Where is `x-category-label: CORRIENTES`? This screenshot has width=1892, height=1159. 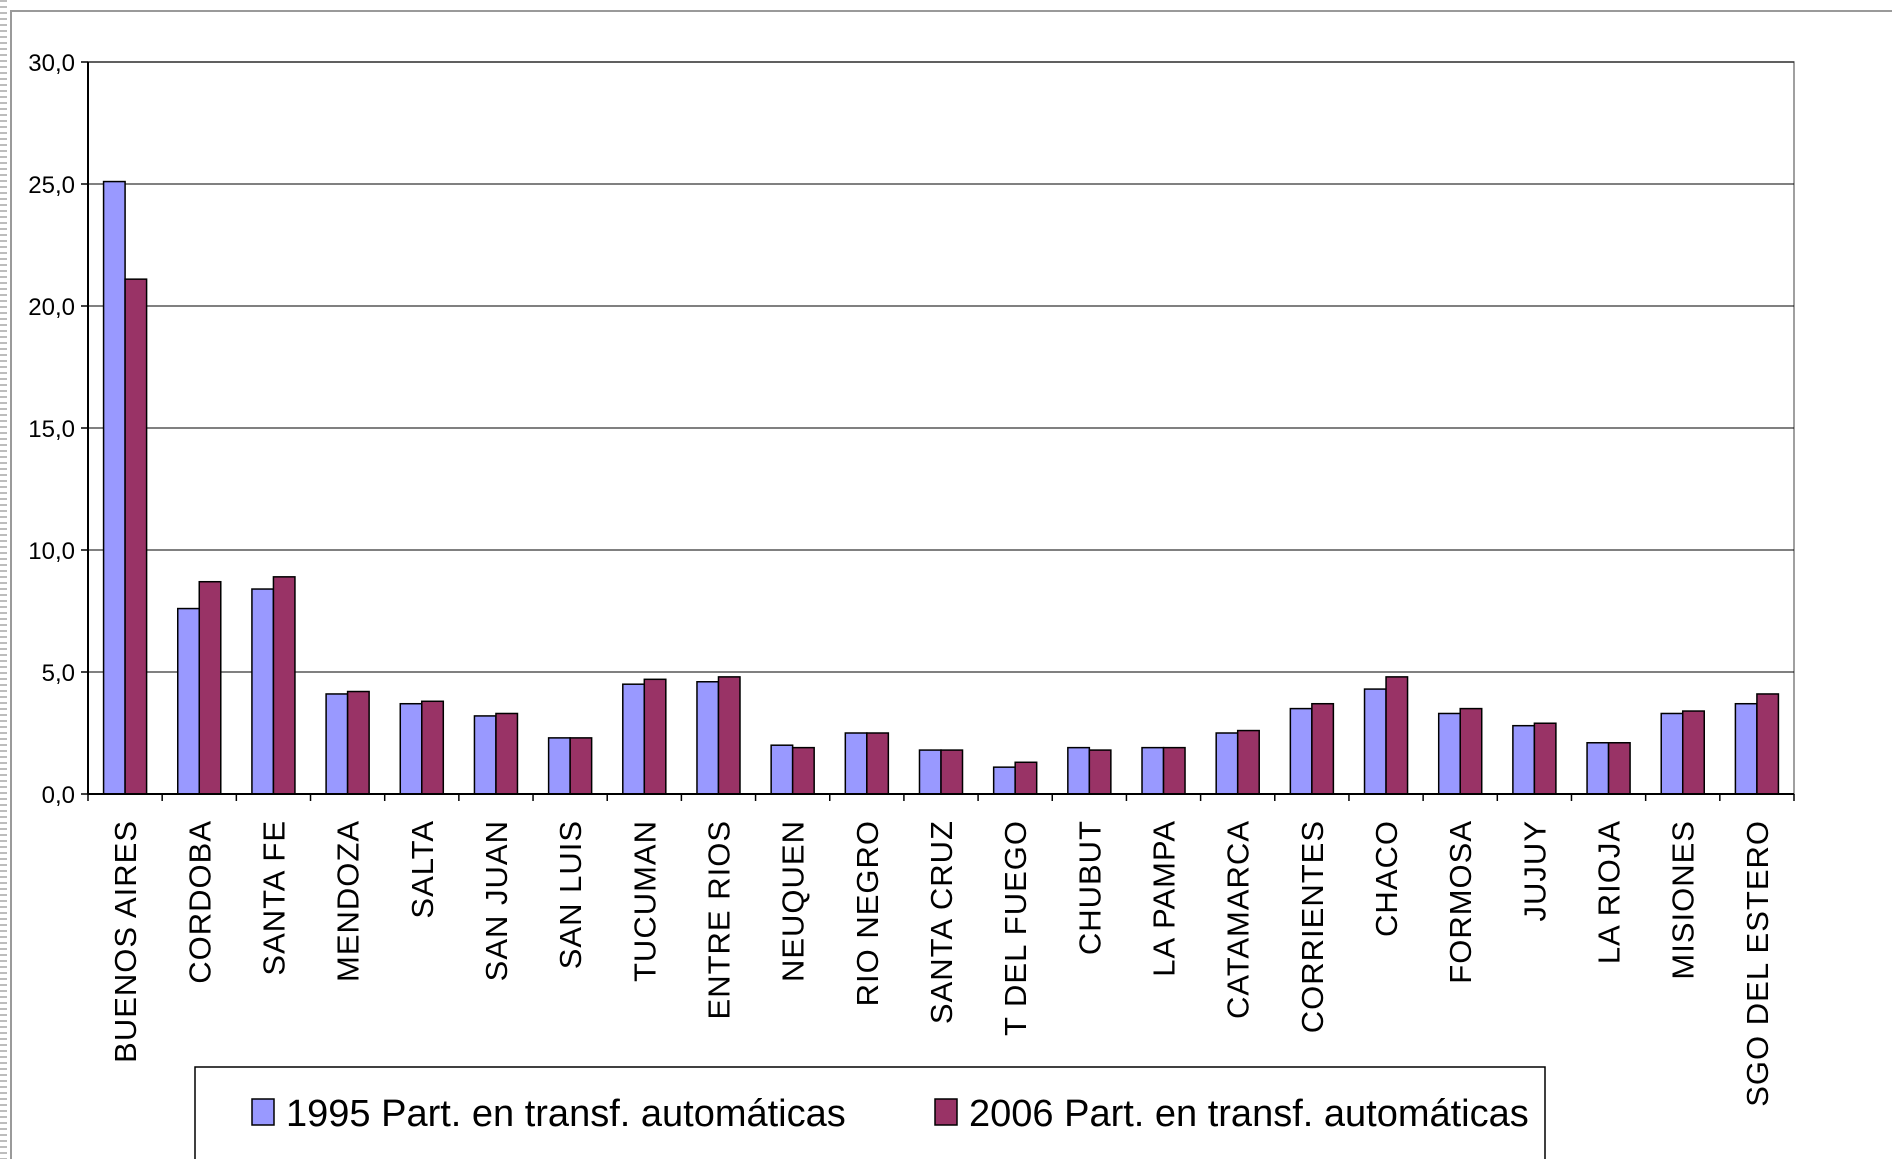
x-category-label: CORRIENTES is located at coordinates (1312, 926).